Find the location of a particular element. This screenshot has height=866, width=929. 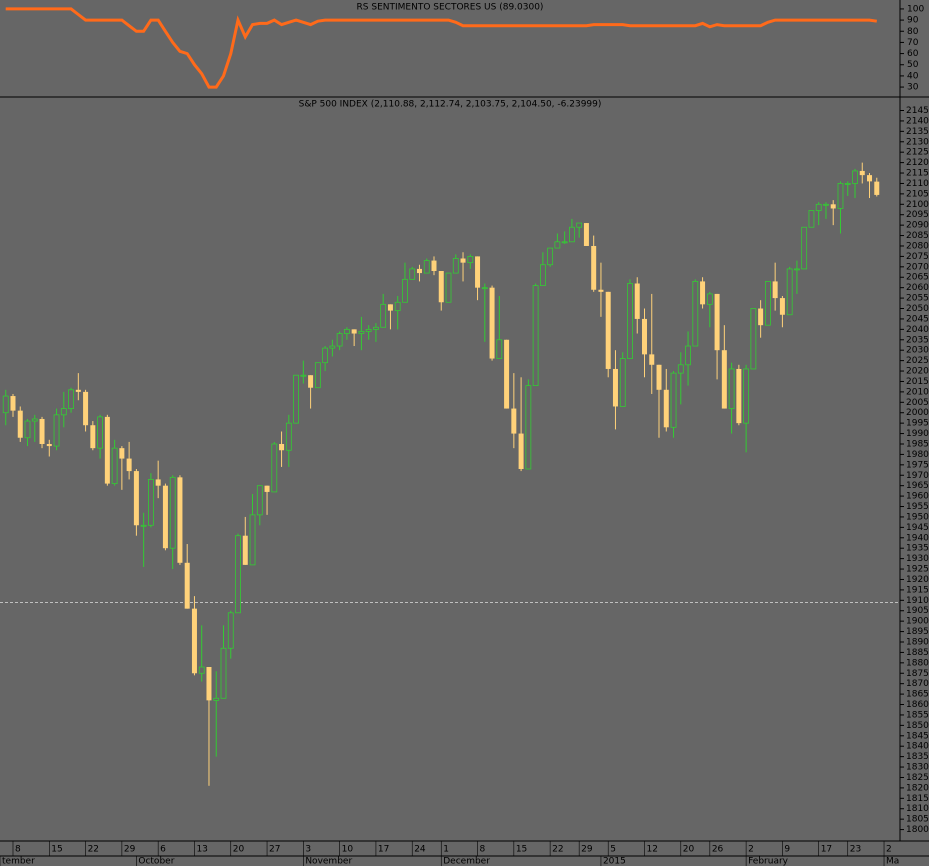

x-tick-label: 10 is located at coordinates (348, 850).